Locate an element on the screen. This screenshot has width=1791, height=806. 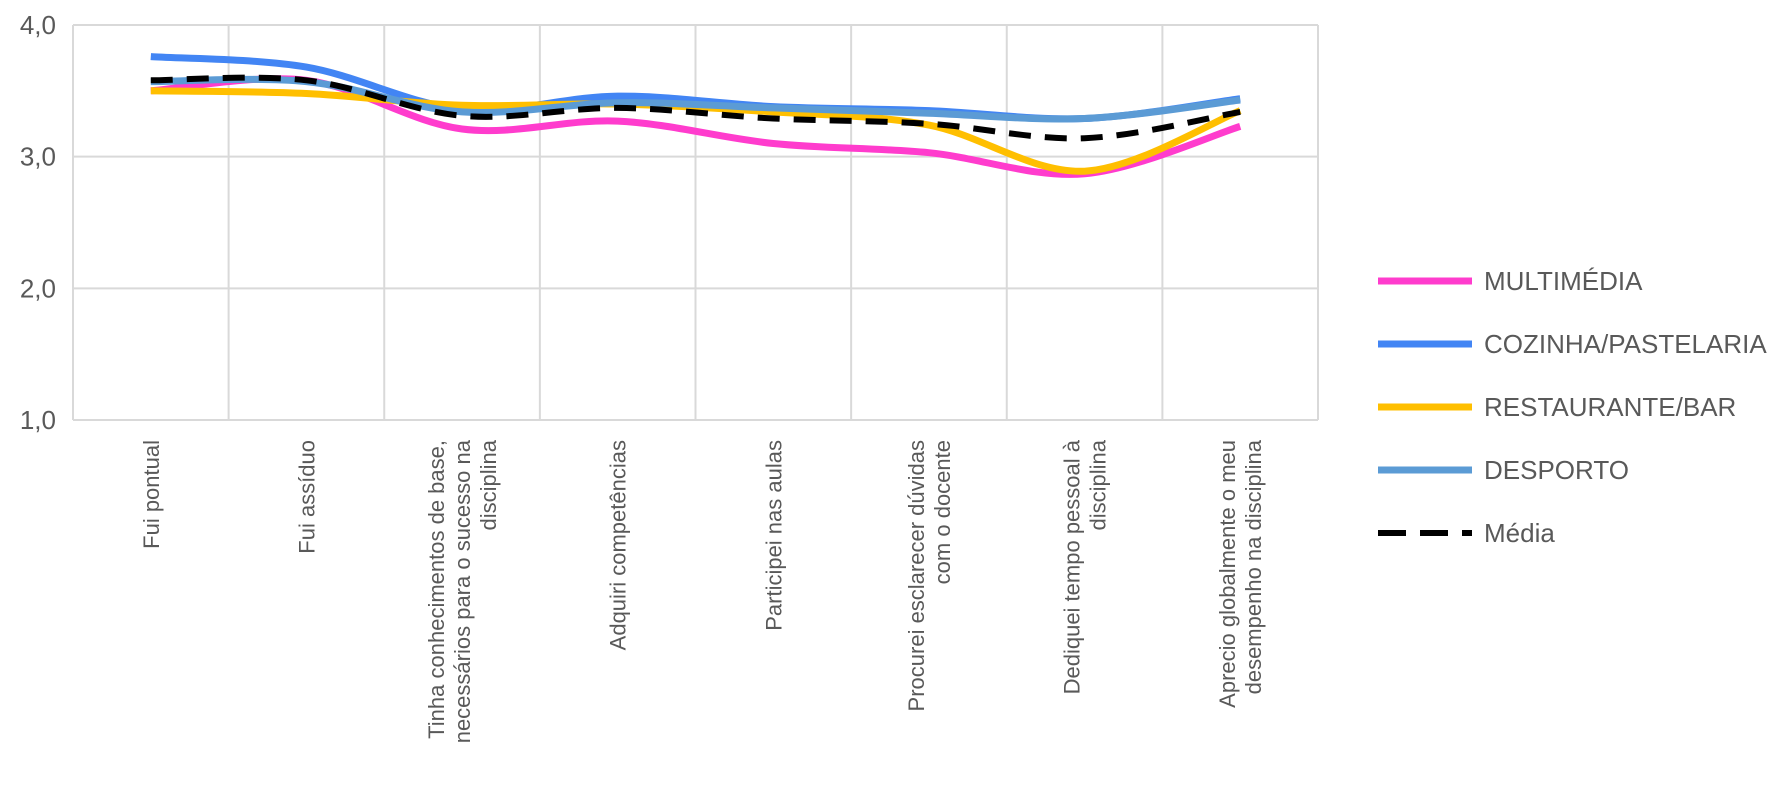
x-category-line: Fui assíduo is located at coordinates (306, 497).